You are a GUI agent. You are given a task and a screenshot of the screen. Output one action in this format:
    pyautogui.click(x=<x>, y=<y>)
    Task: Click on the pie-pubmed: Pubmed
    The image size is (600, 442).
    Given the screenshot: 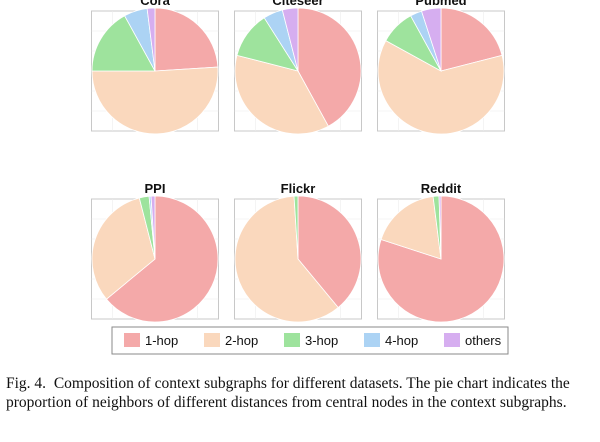 What is the action you would take?
    pyautogui.click(x=441, y=67)
    